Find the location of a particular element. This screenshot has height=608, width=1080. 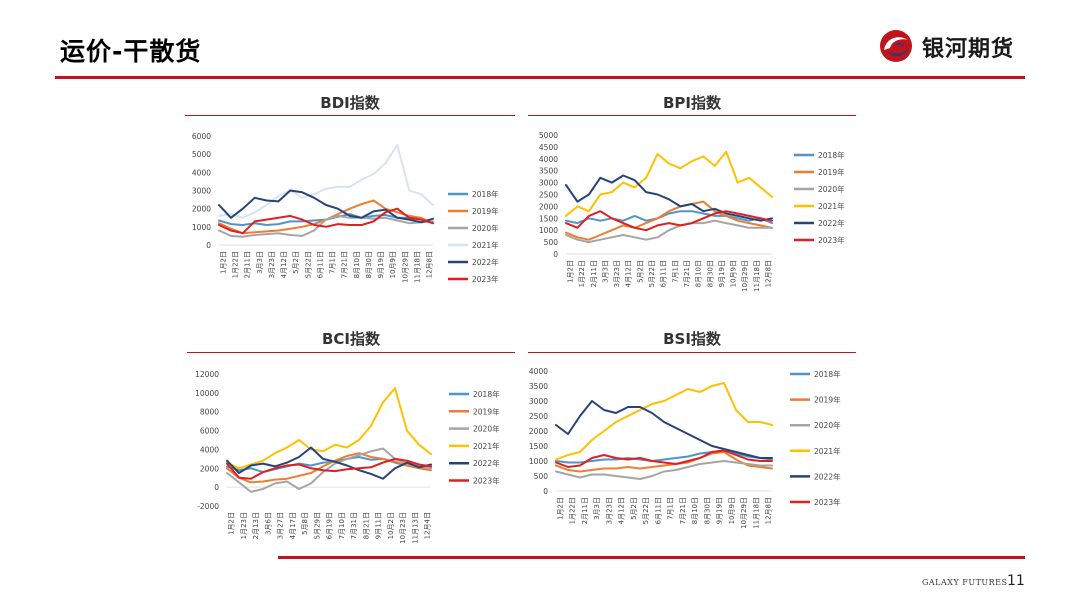

x-tick-label: 8月10日 is located at coordinates (695, 510).